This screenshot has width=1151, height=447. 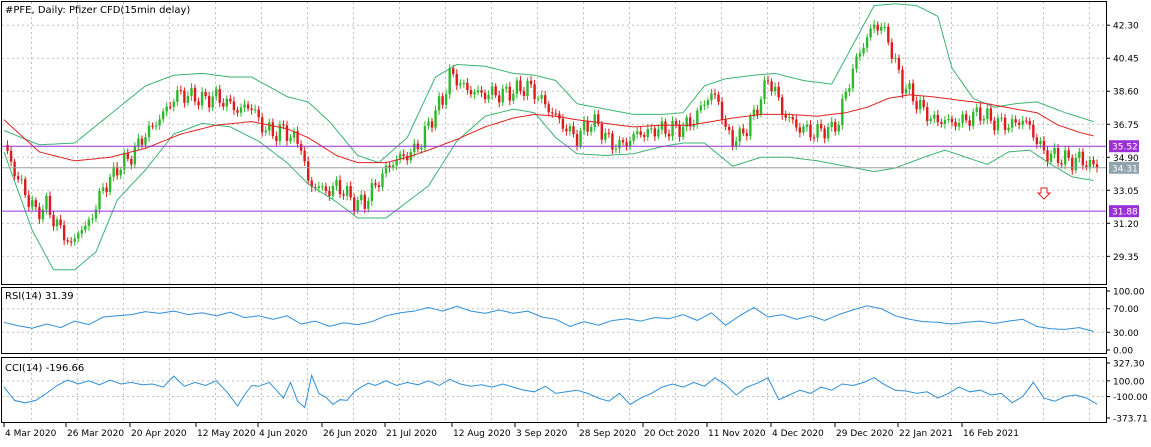 What do you see at coordinates (926, 434) in the screenshot?
I see `date-tick-label: 22 Jan 2021` at bounding box center [926, 434].